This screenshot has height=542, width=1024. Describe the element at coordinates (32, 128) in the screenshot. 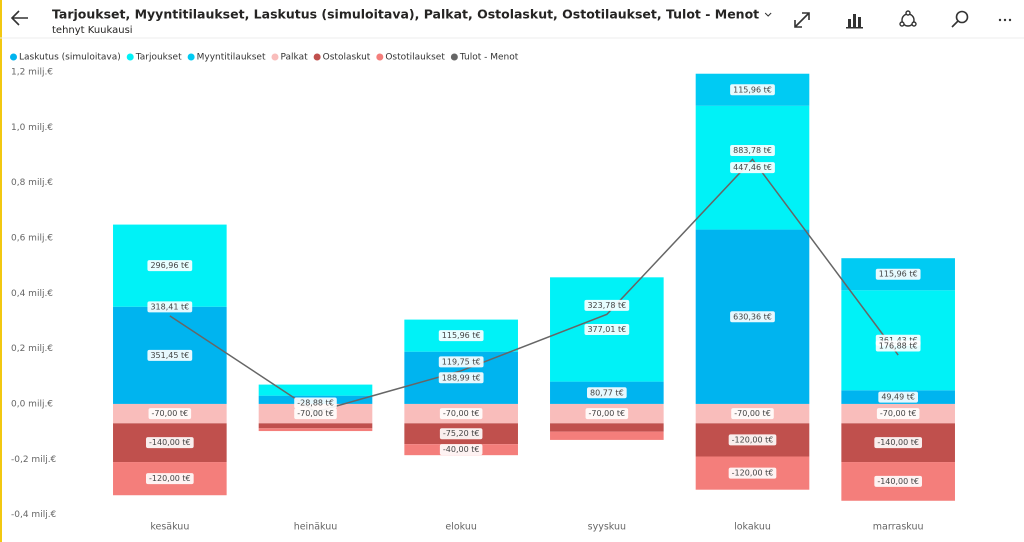

I see `y-tick-label: 1,0 milj.€` at that location.